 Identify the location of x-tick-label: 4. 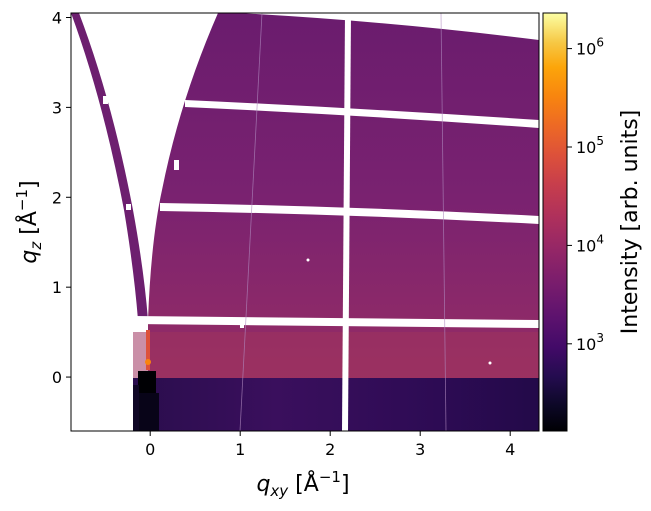
(510, 449).